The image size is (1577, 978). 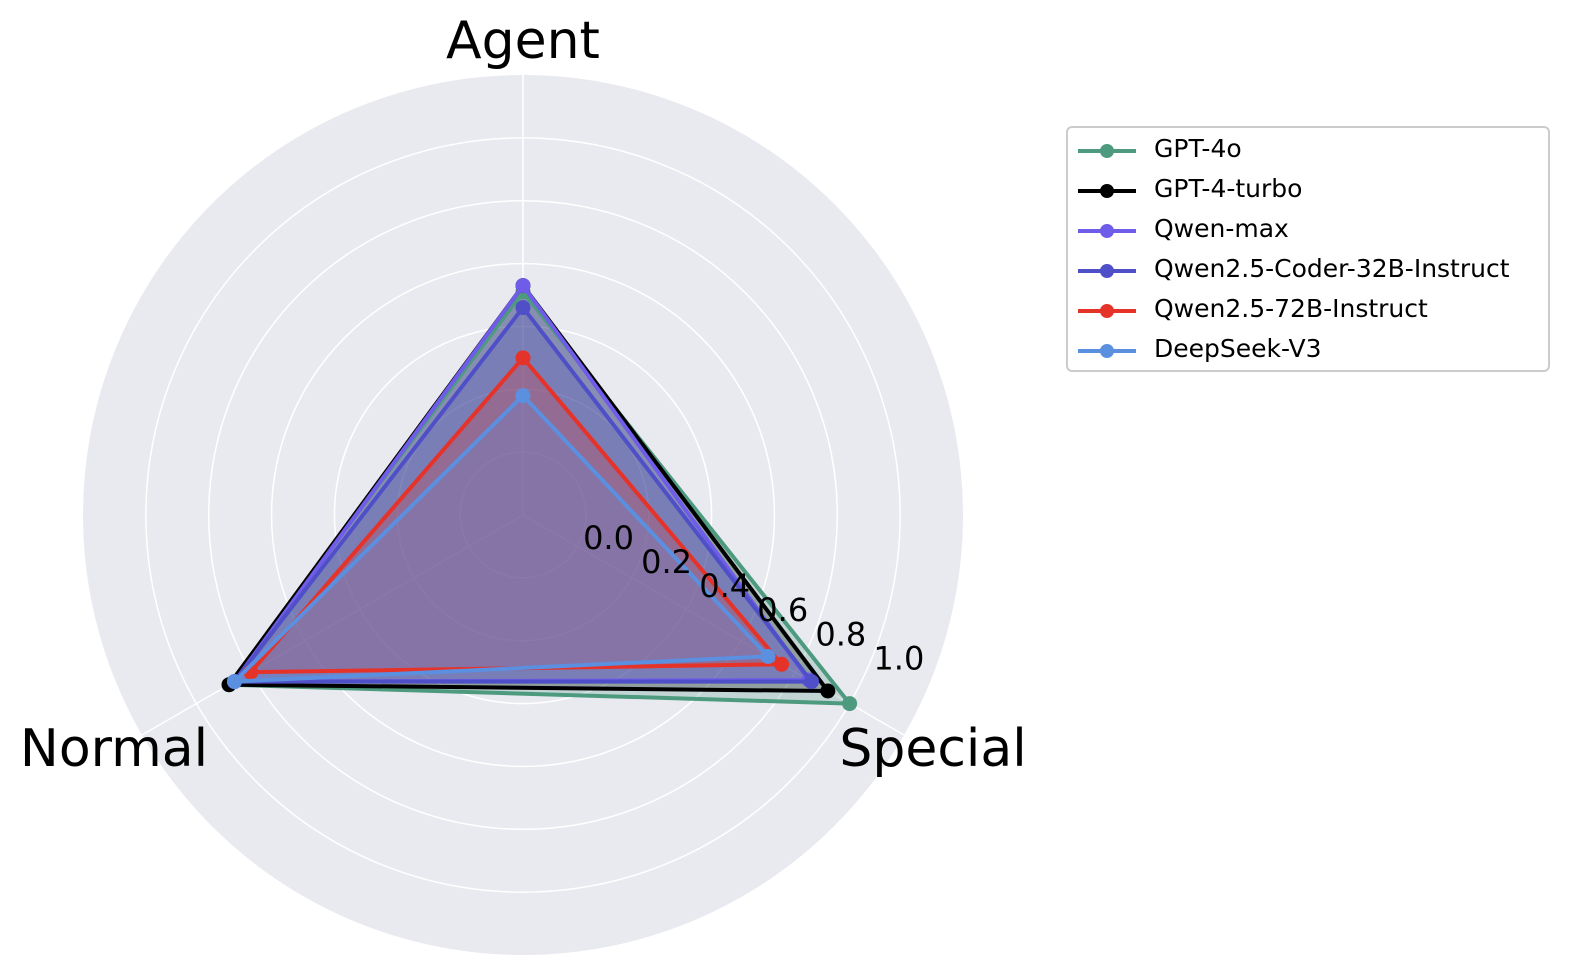 What do you see at coordinates (753, 598) in the screenshot?
I see `radial-tick-labels: 0.00.20.40.60.81.0` at bounding box center [753, 598].